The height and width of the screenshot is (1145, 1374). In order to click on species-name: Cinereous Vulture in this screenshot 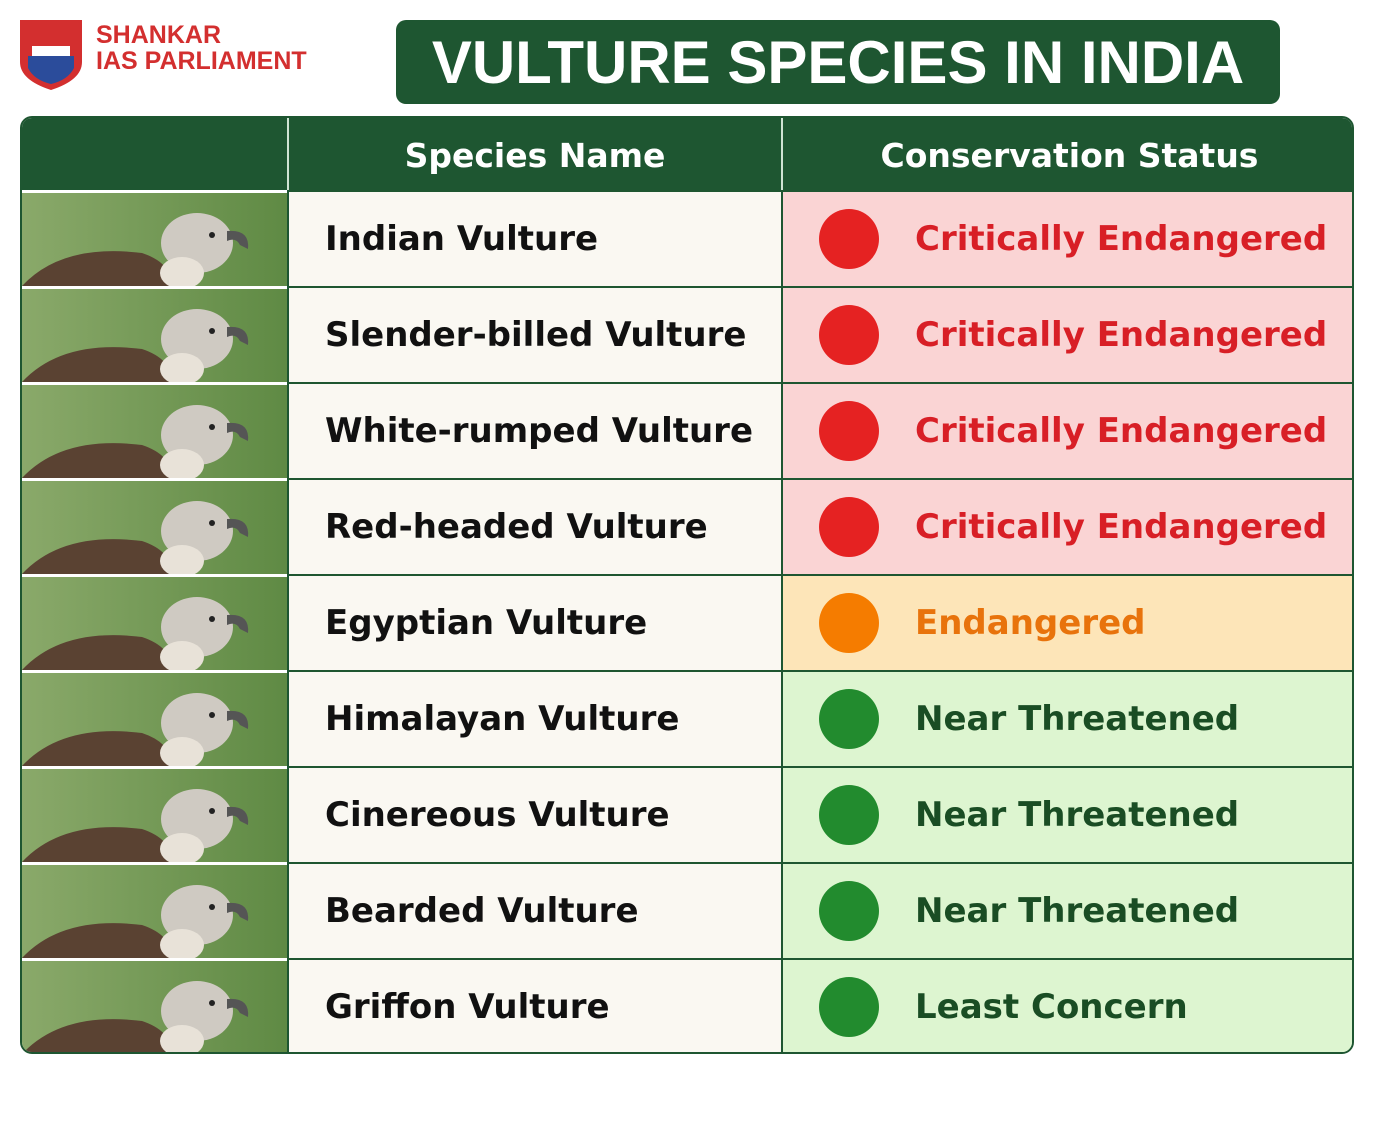, I will do `click(534, 814)`.